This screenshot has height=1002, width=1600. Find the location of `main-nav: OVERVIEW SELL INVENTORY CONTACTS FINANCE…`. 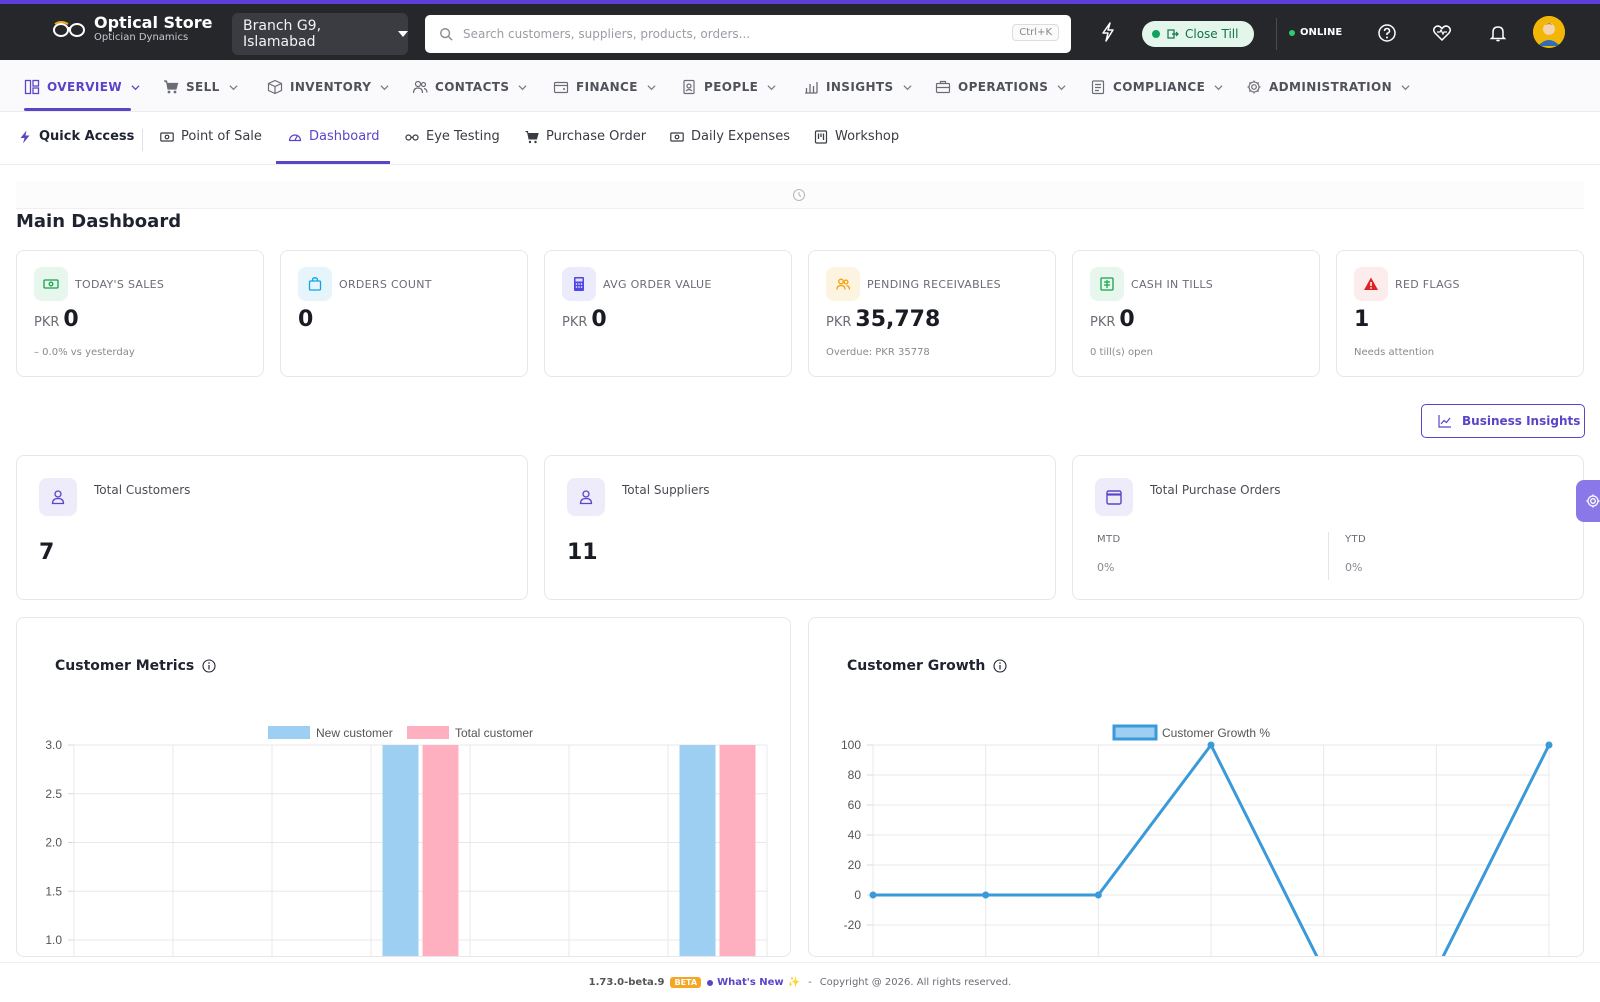

main-nav: OVERVIEW SELL INVENTORY CONTACTS FINANCE… is located at coordinates (800, 86).